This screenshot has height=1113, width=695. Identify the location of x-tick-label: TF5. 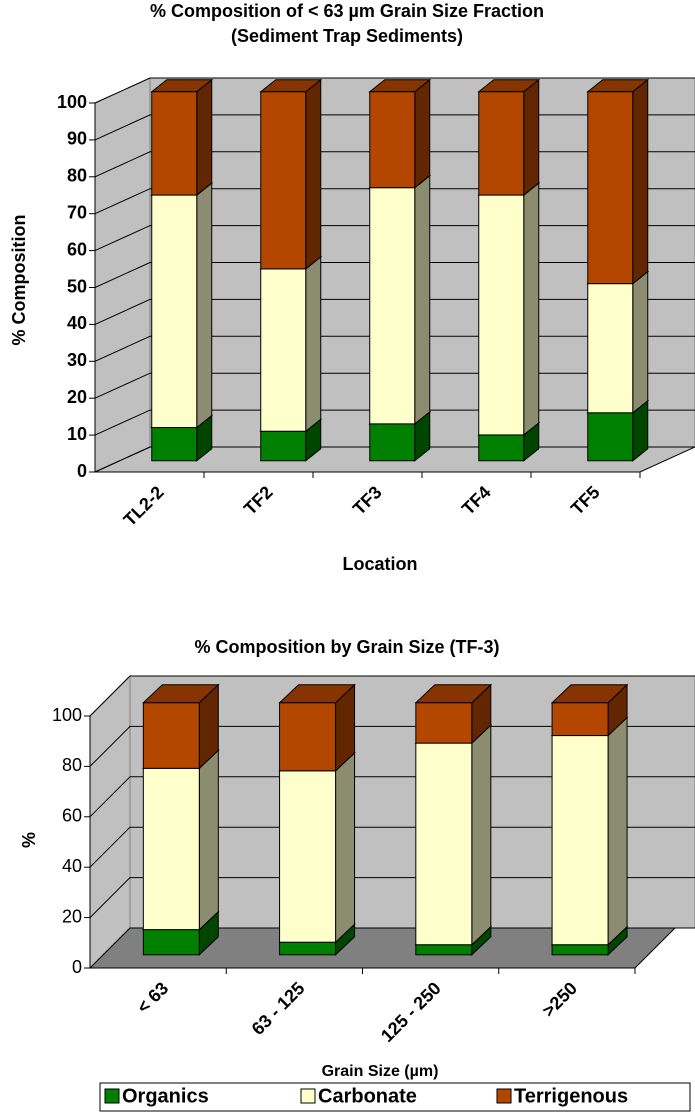
(585, 500).